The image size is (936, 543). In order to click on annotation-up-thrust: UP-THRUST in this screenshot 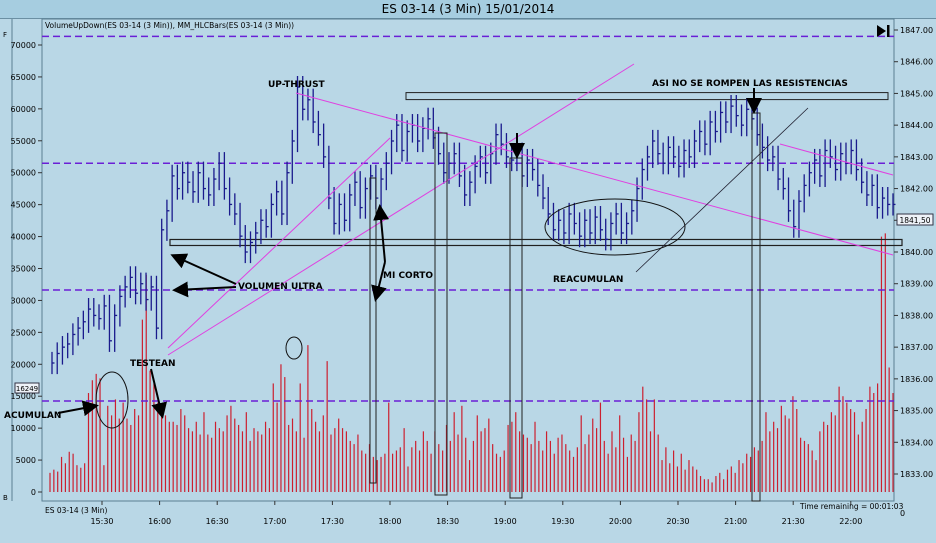, I will do `click(297, 85)`.